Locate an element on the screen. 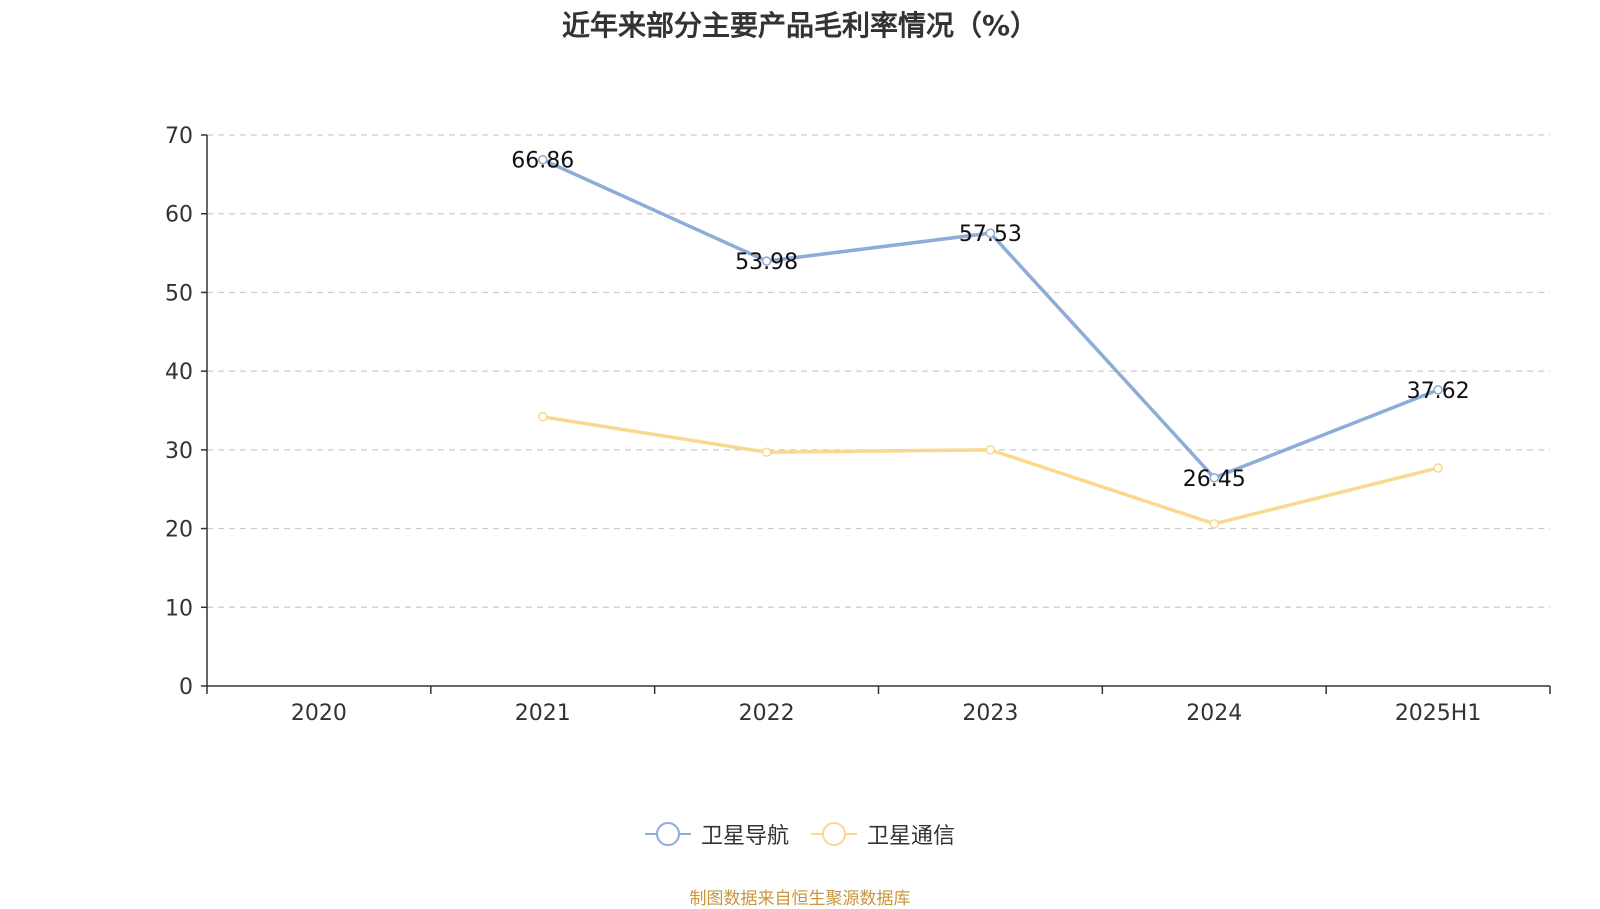  legend-item-series-1: 卫星通信 is located at coordinates (883, 834).